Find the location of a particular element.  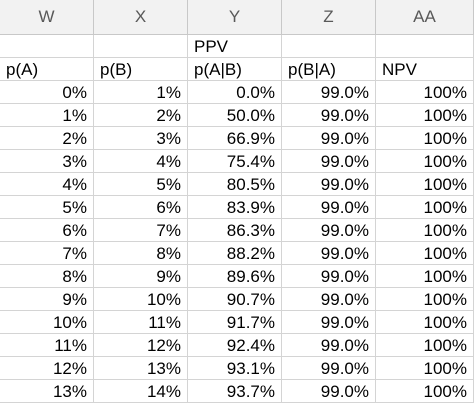

data-cell: 91.7% is located at coordinates (235, 322).